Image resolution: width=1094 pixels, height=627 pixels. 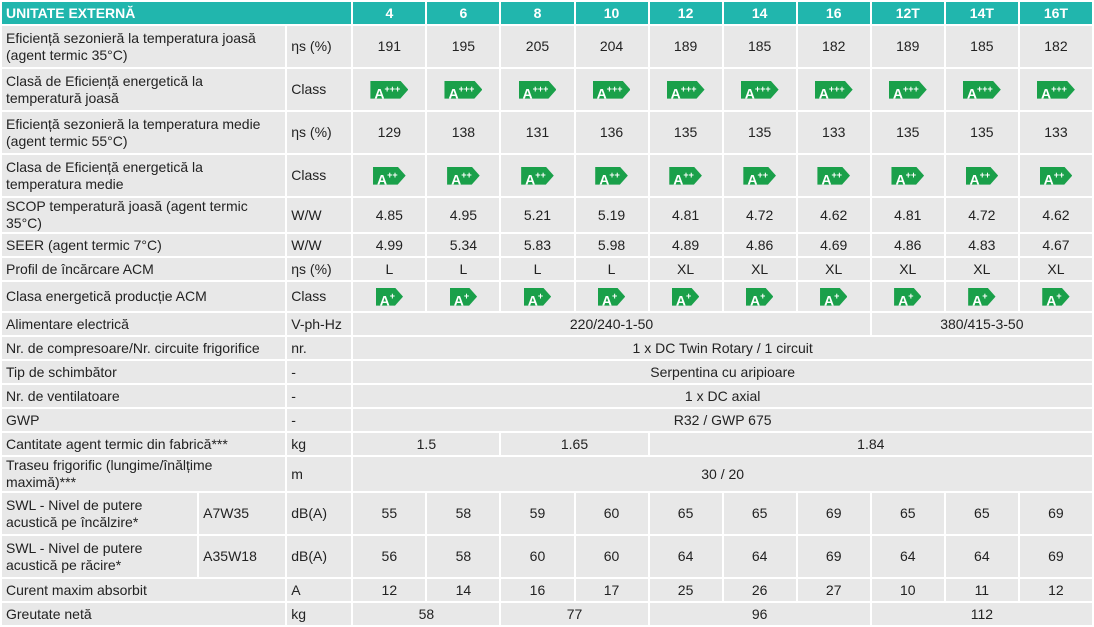 What do you see at coordinates (463, 556) in the screenshot?
I see `value-cell: 58` at bounding box center [463, 556].